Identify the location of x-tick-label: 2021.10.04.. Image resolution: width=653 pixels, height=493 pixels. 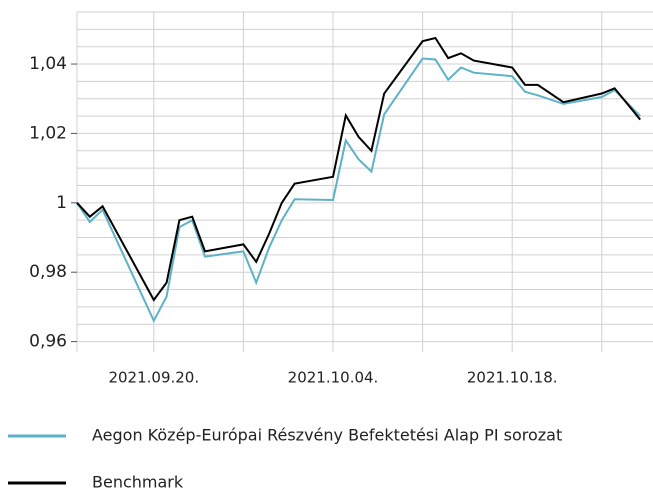
(333, 378).